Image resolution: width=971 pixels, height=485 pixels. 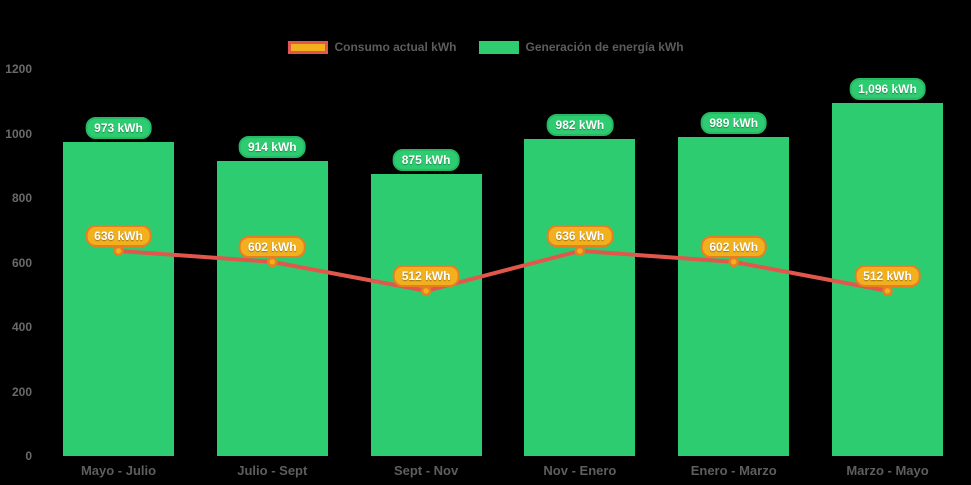 I want to click on legend-item-generation: Generación de energía kWh, so click(x=581, y=47).